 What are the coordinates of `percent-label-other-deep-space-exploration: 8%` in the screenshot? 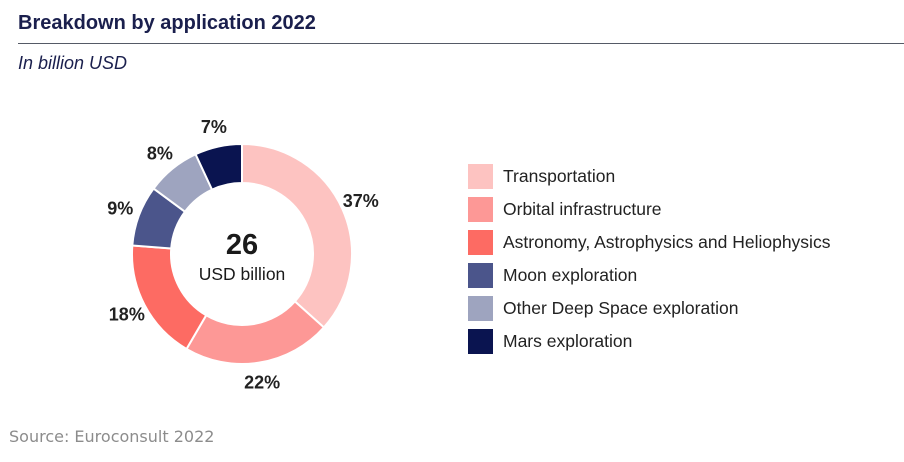 It's located at (160, 153).